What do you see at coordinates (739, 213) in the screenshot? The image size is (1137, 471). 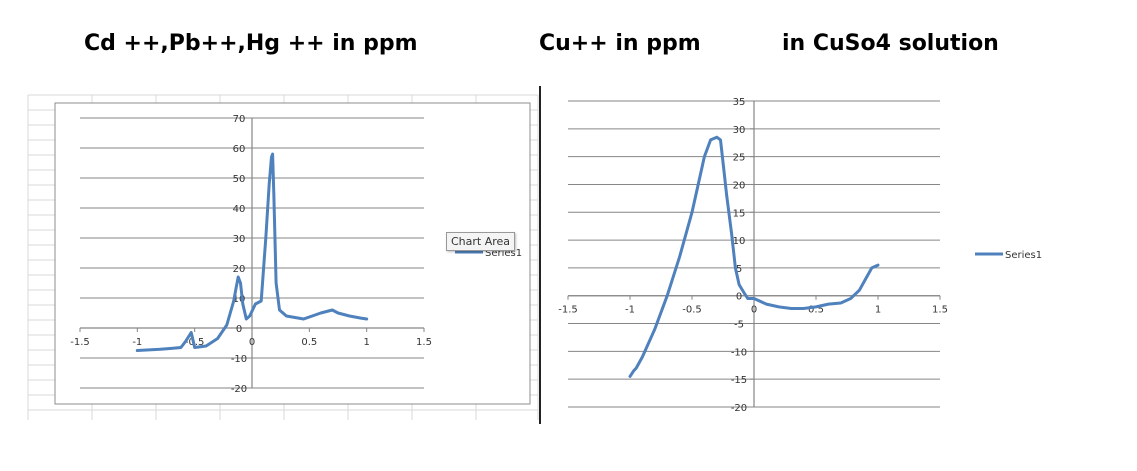 I see `y-tick-label: 15` at bounding box center [739, 213].